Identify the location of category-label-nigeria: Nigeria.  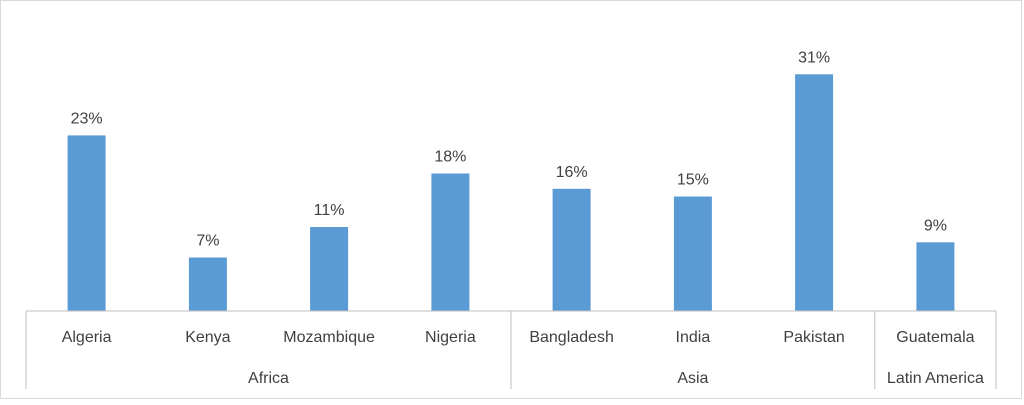
(450, 337).